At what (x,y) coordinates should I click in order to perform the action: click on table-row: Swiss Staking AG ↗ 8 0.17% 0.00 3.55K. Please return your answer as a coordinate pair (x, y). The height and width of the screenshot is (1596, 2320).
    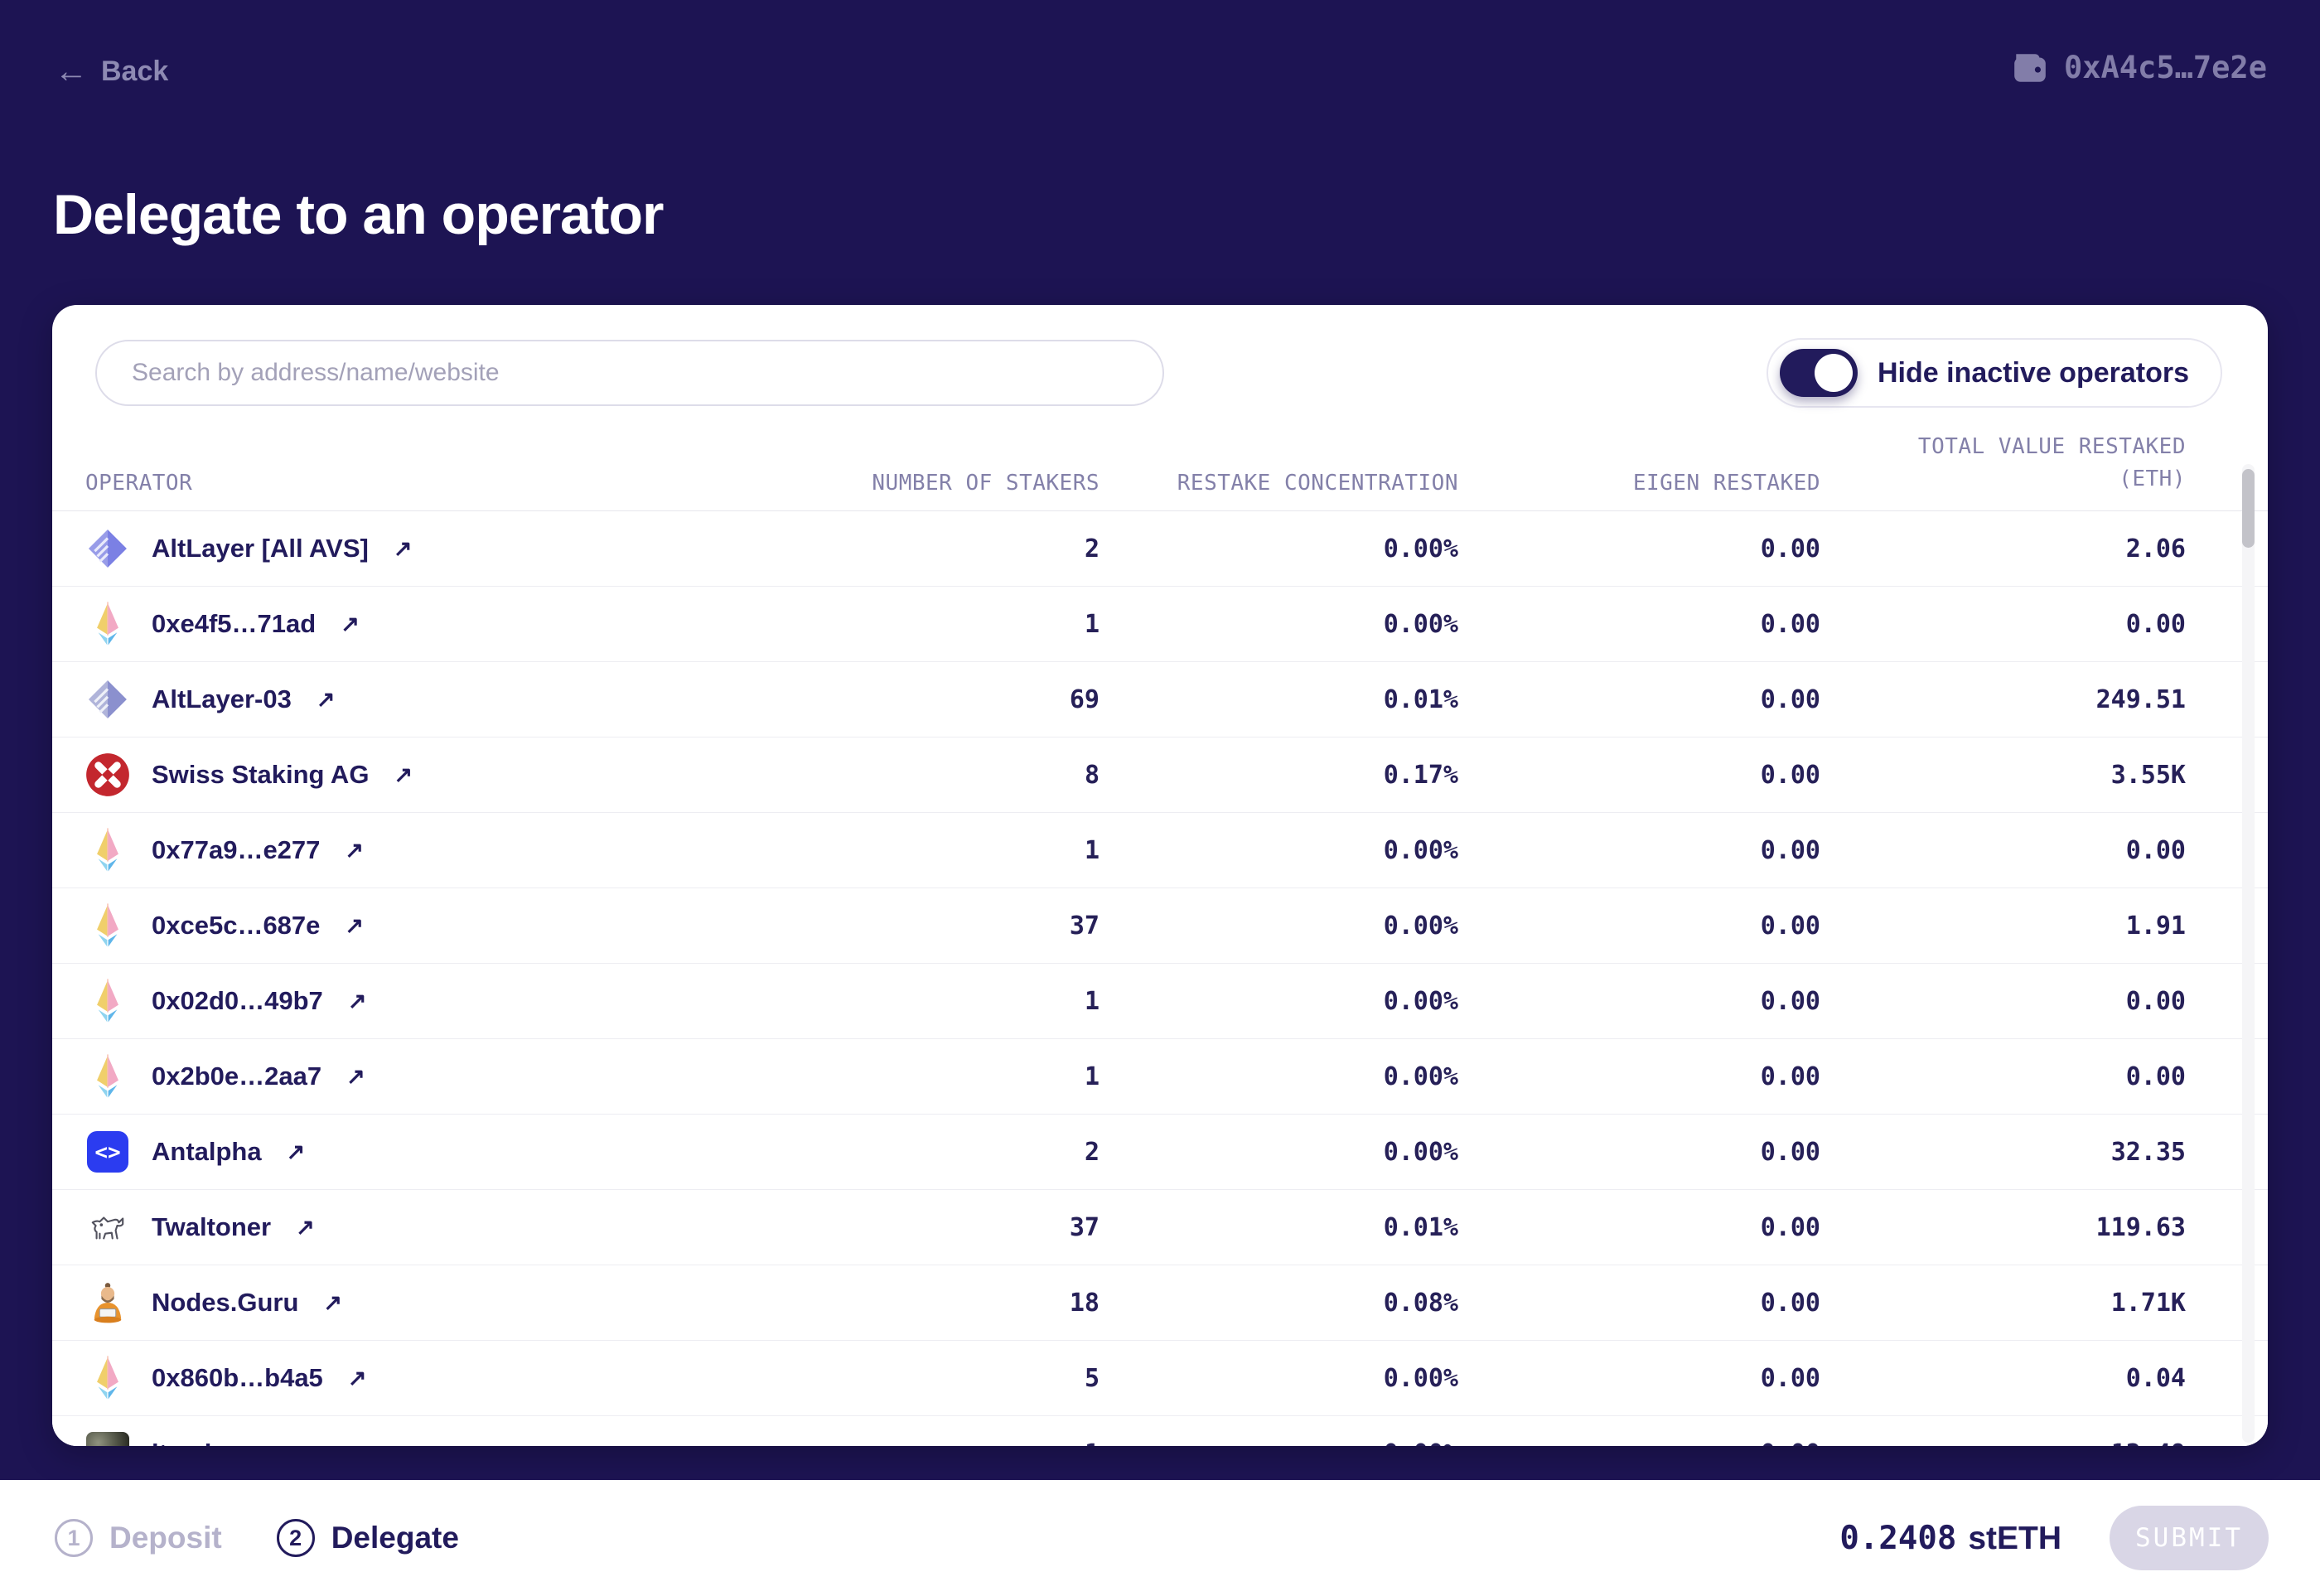
    Looking at the image, I should click on (1160, 775).